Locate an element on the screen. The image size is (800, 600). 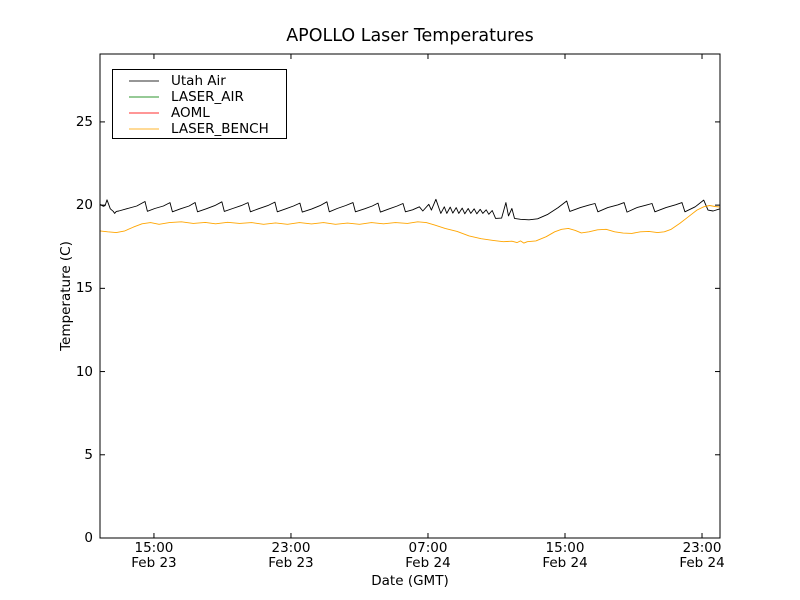
legend-label-utah-air: Utah Air is located at coordinates (198, 81).